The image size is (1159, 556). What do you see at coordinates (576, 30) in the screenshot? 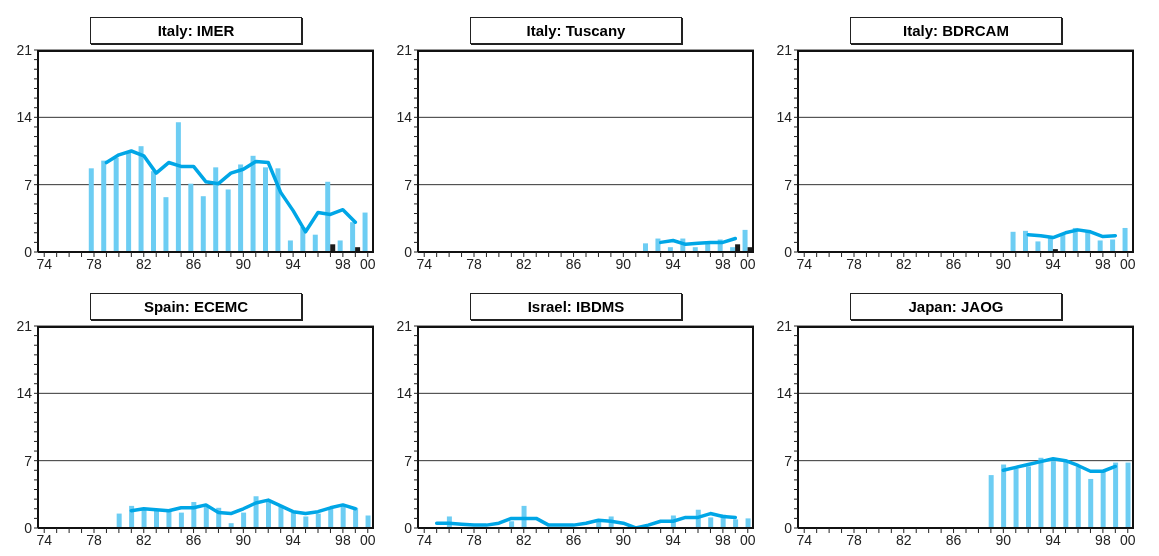
I see `chart-title: Italy: Tuscany` at bounding box center [576, 30].